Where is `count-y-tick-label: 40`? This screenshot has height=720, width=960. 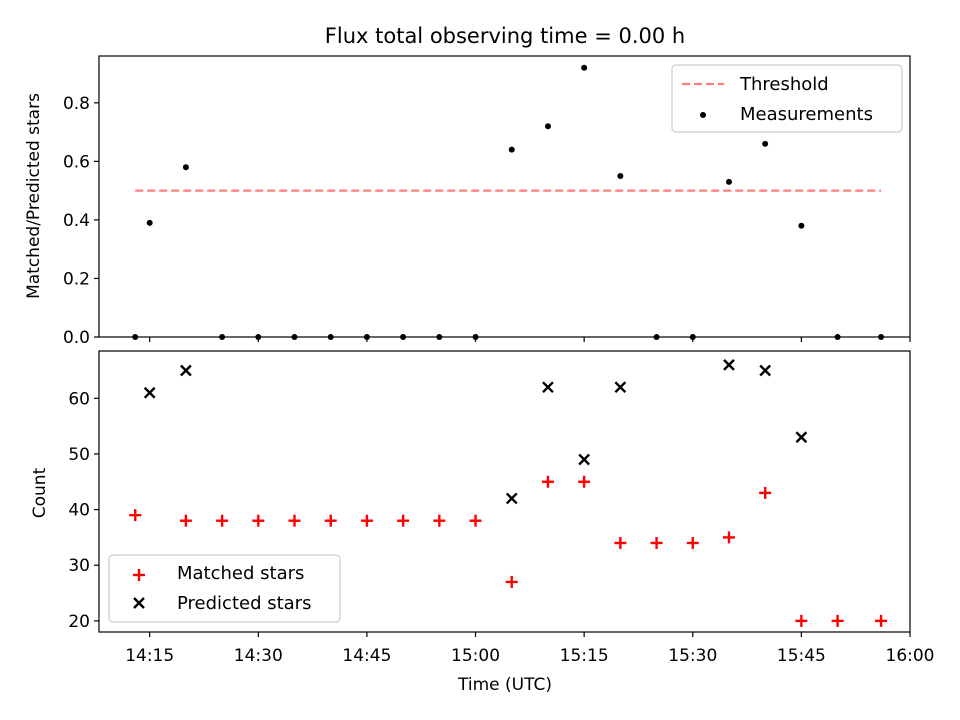 count-y-tick-label: 40 is located at coordinates (79, 511).